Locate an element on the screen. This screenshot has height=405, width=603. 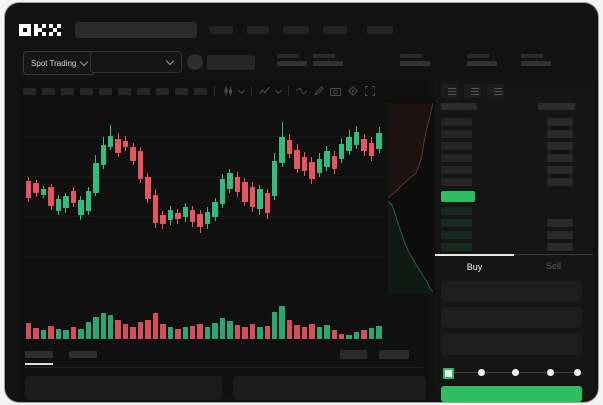
combined-book-icon is located at coordinates (449, 91).